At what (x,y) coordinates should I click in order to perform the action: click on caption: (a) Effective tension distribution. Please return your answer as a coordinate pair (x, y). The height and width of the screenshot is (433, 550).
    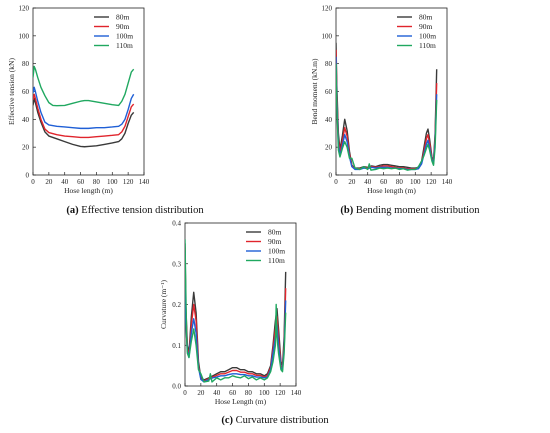
    Looking at the image, I should click on (135, 210).